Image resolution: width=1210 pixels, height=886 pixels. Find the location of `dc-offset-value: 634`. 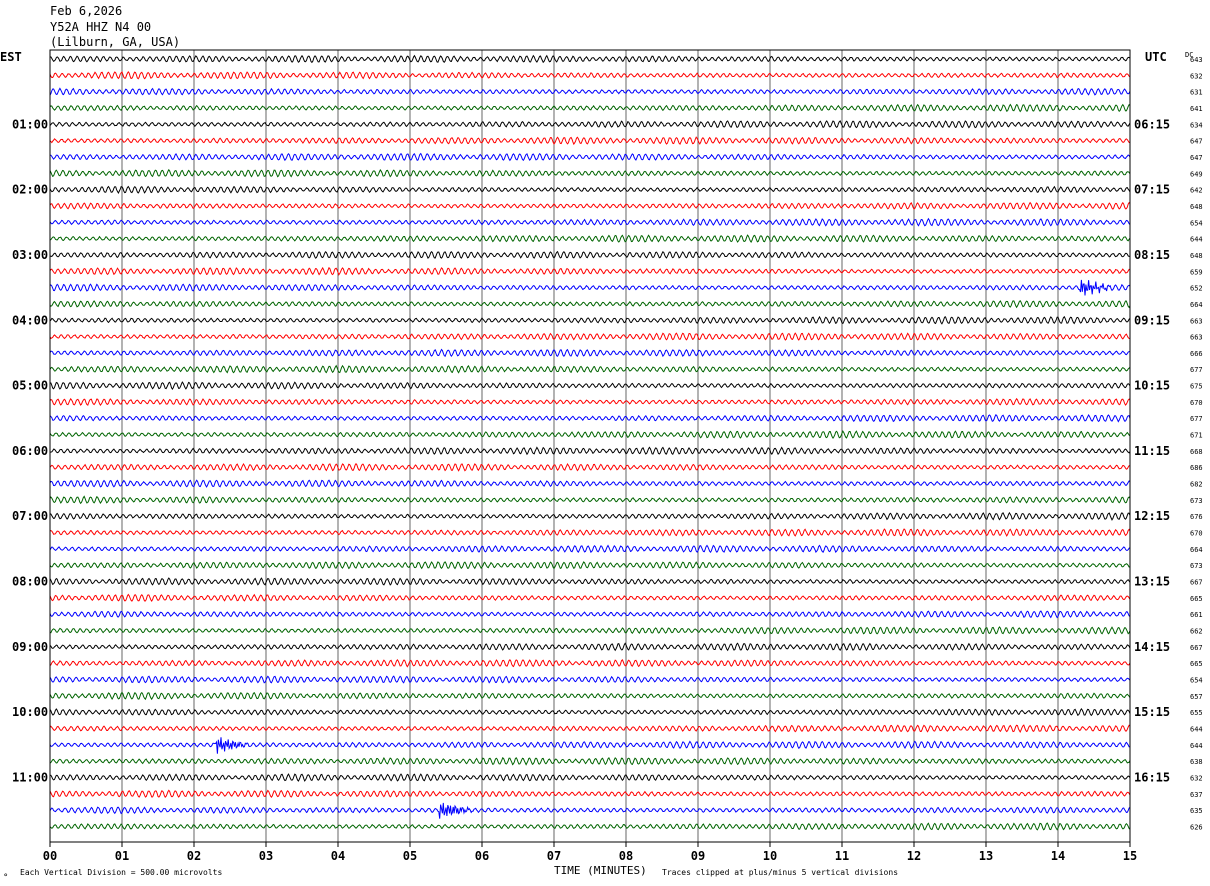

dc-offset-value: 634 is located at coordinates (1196, 125).